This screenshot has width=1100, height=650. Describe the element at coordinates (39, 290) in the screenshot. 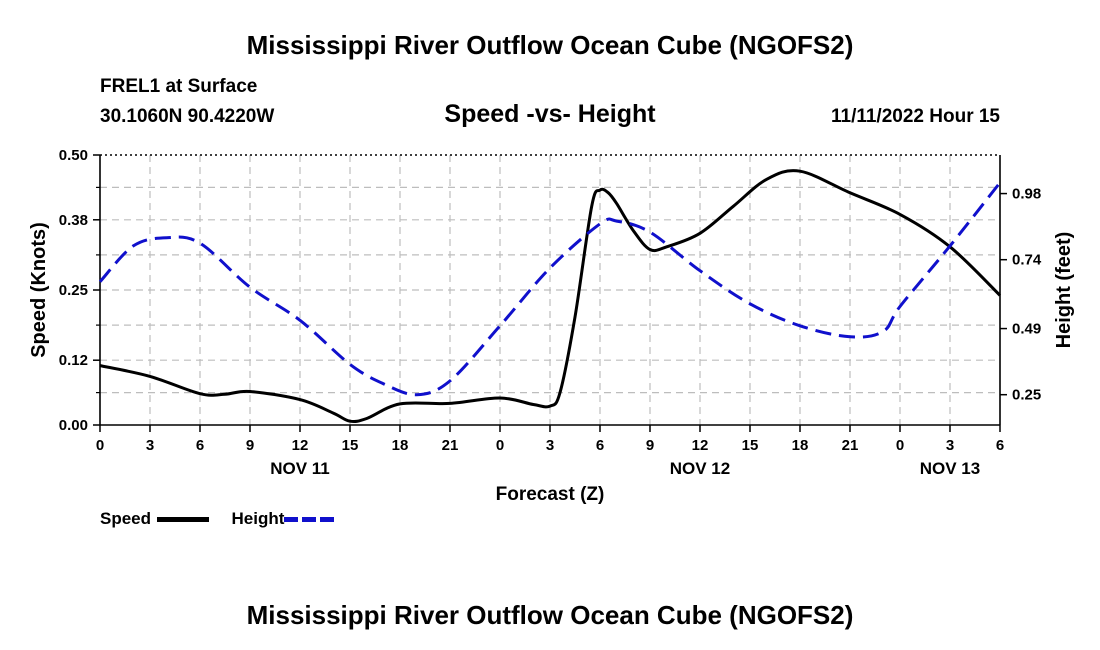

I see `y-axis-title-left: Speed (Knots)` at that location.